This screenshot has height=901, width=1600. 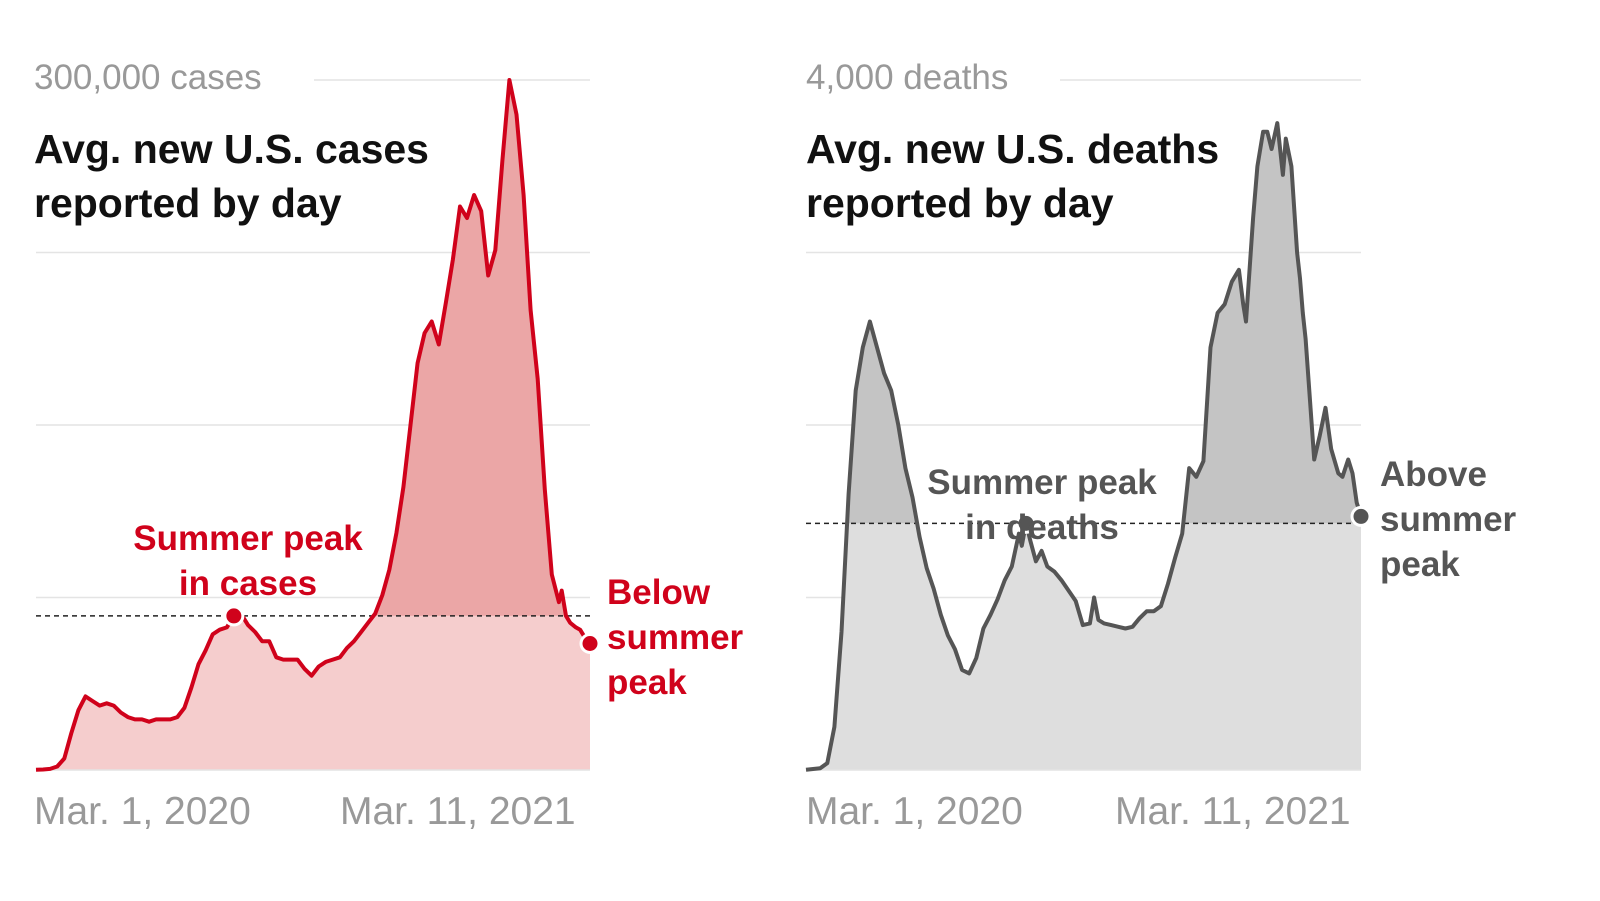 I want to click on summer-peak-line-2: in deaths, so click(x=1042, y=527).